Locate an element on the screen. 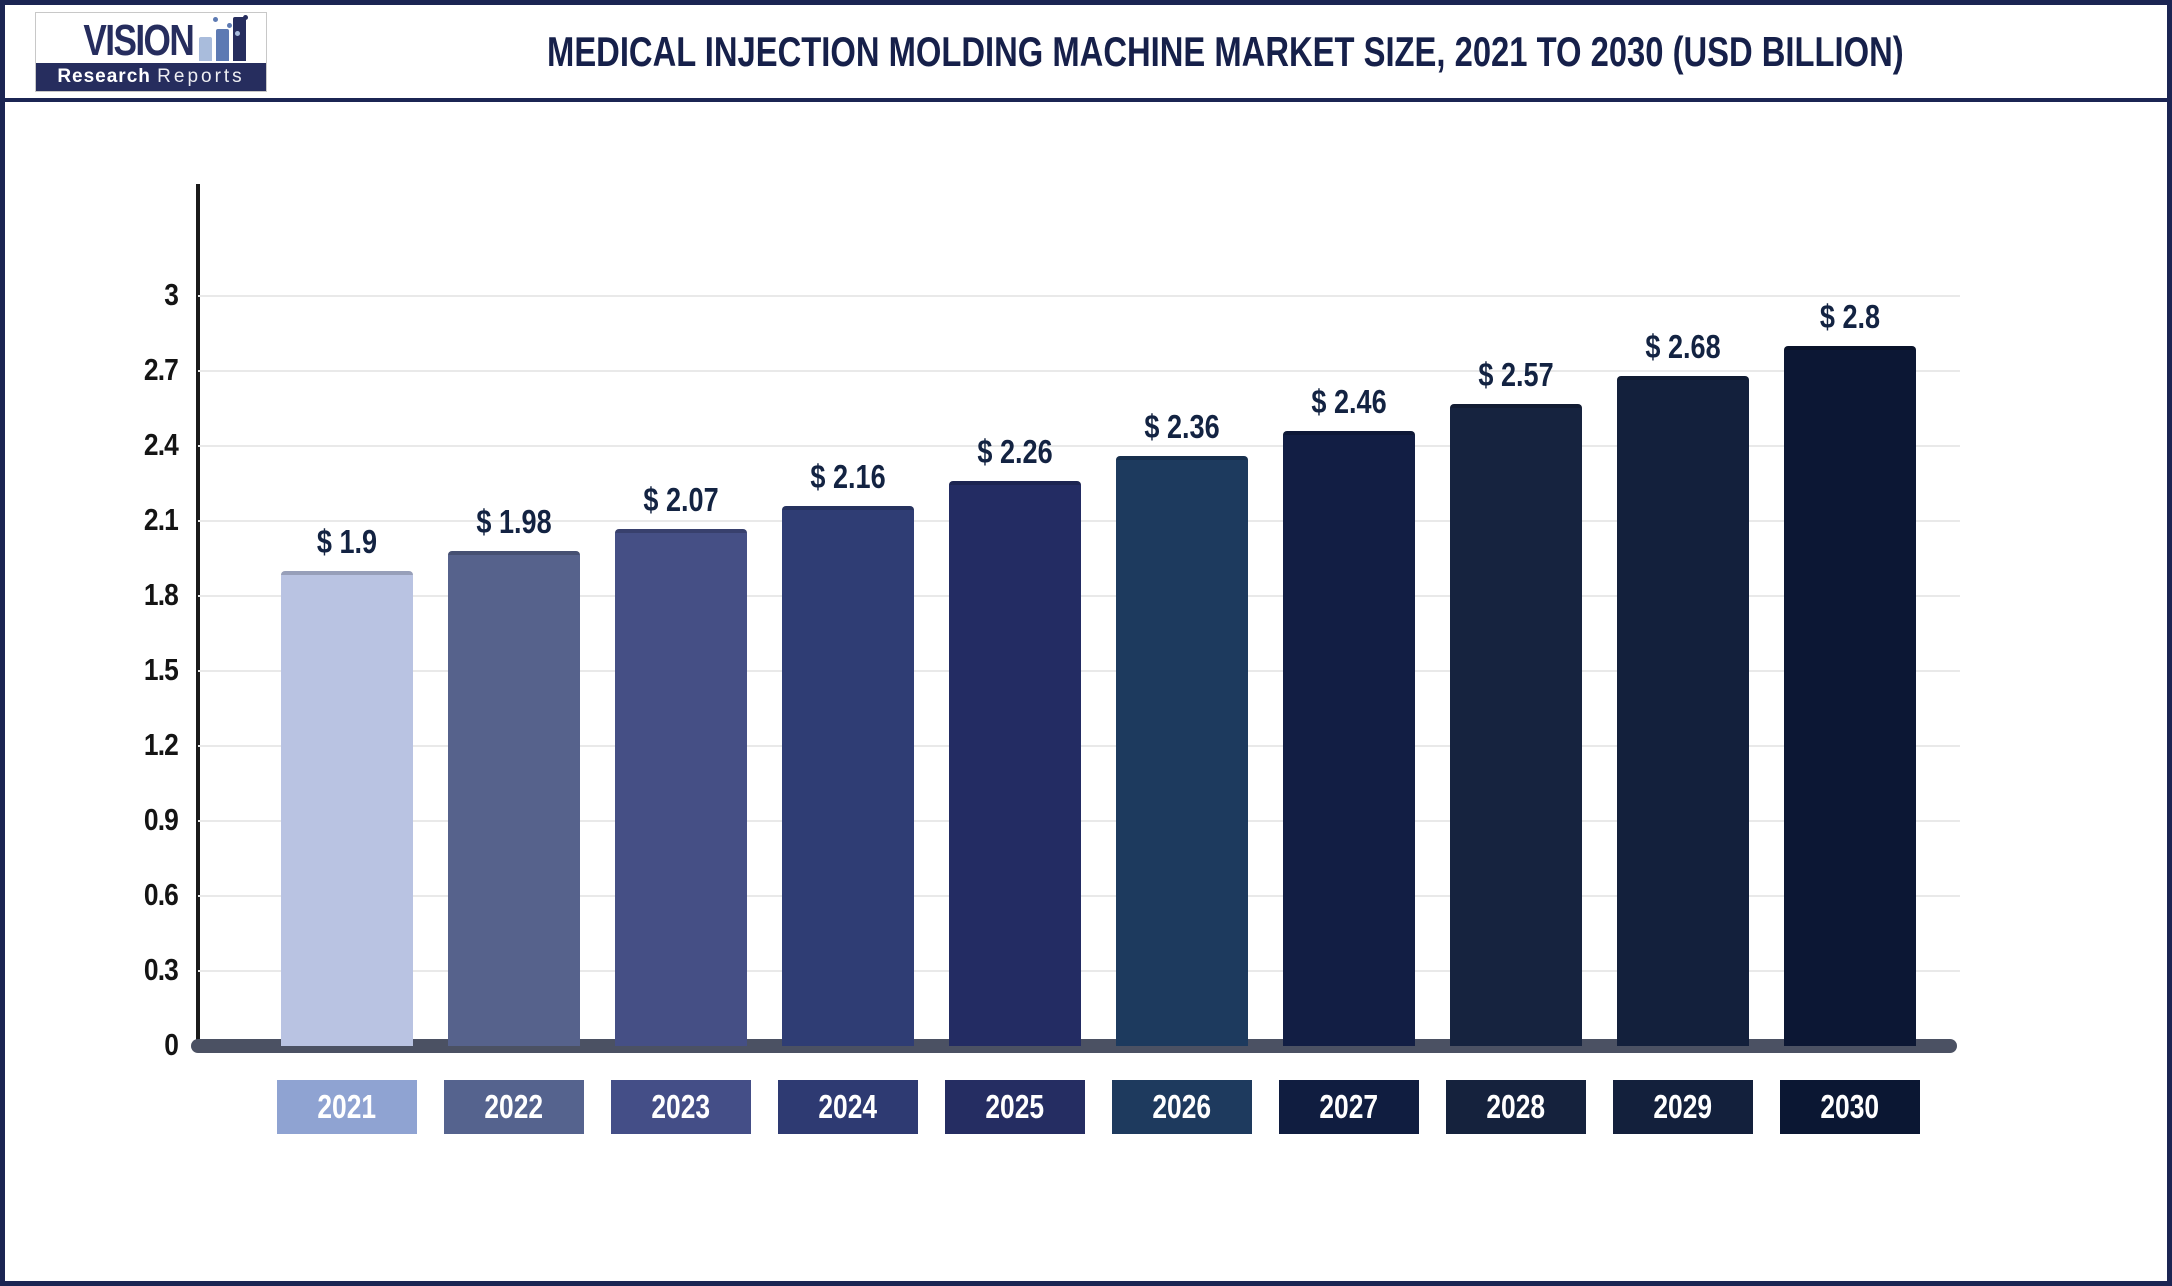 The height and width of the screenshot is (1286, 2172). year-label-text: 2022 is located at coordinates (514, 1106).